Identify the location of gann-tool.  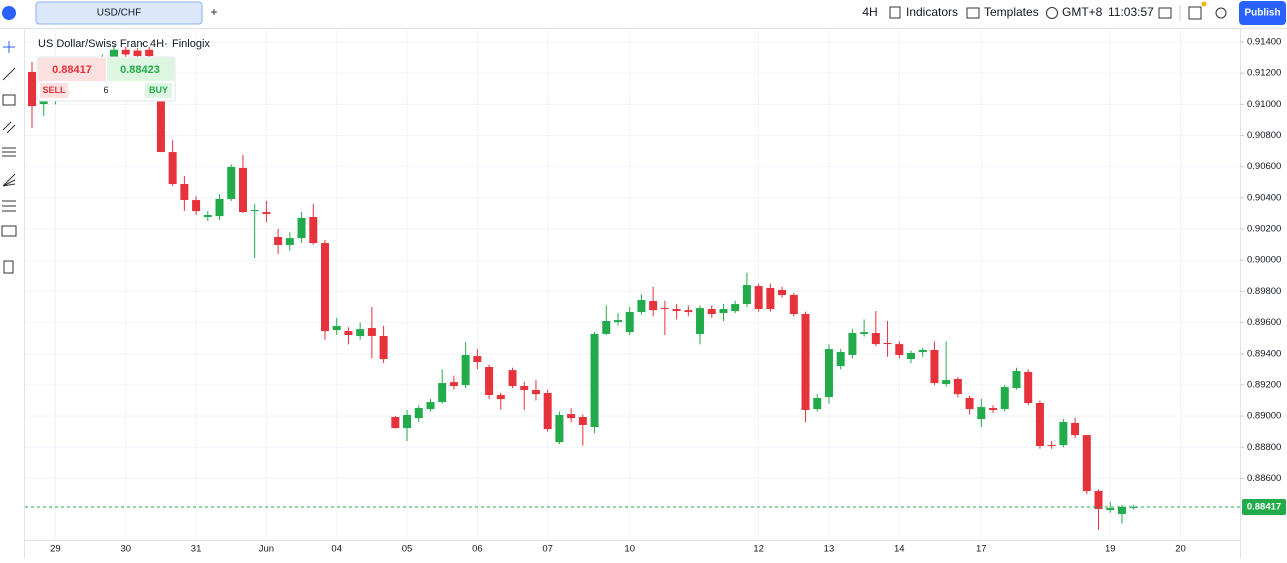
(9, 180).